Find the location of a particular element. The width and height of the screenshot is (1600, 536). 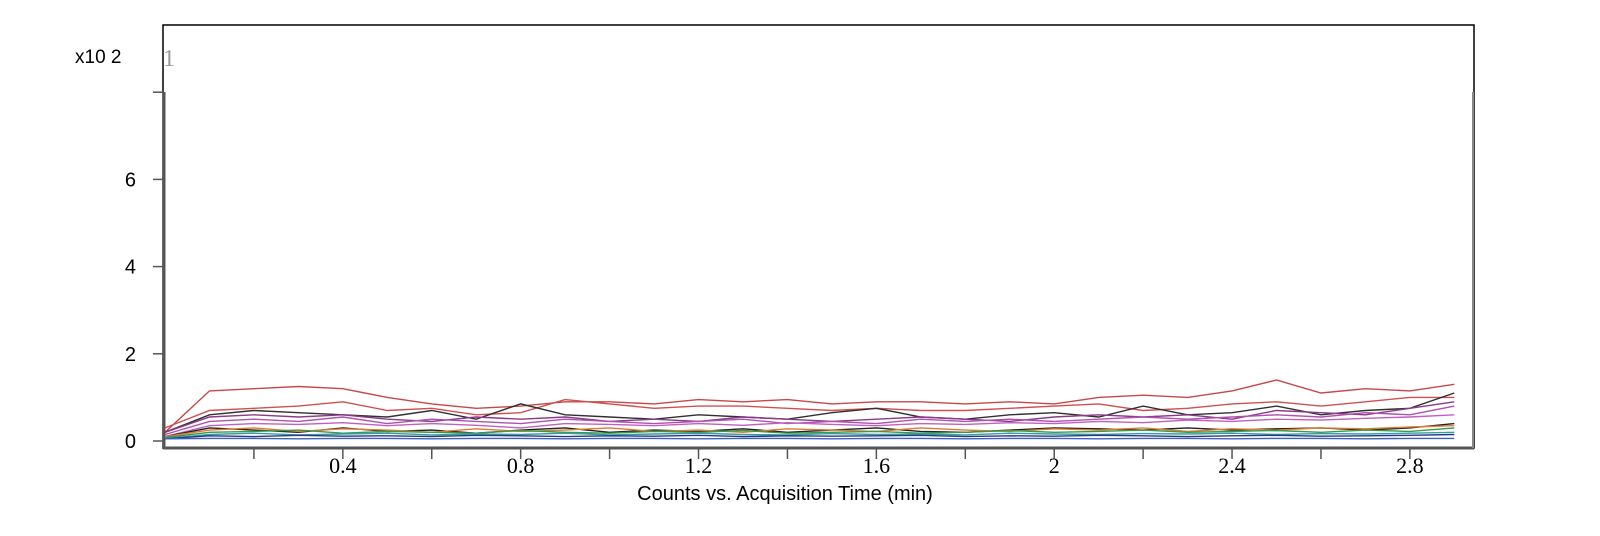

y-multiplier: x10 2 is located at coordinates (98, 57).